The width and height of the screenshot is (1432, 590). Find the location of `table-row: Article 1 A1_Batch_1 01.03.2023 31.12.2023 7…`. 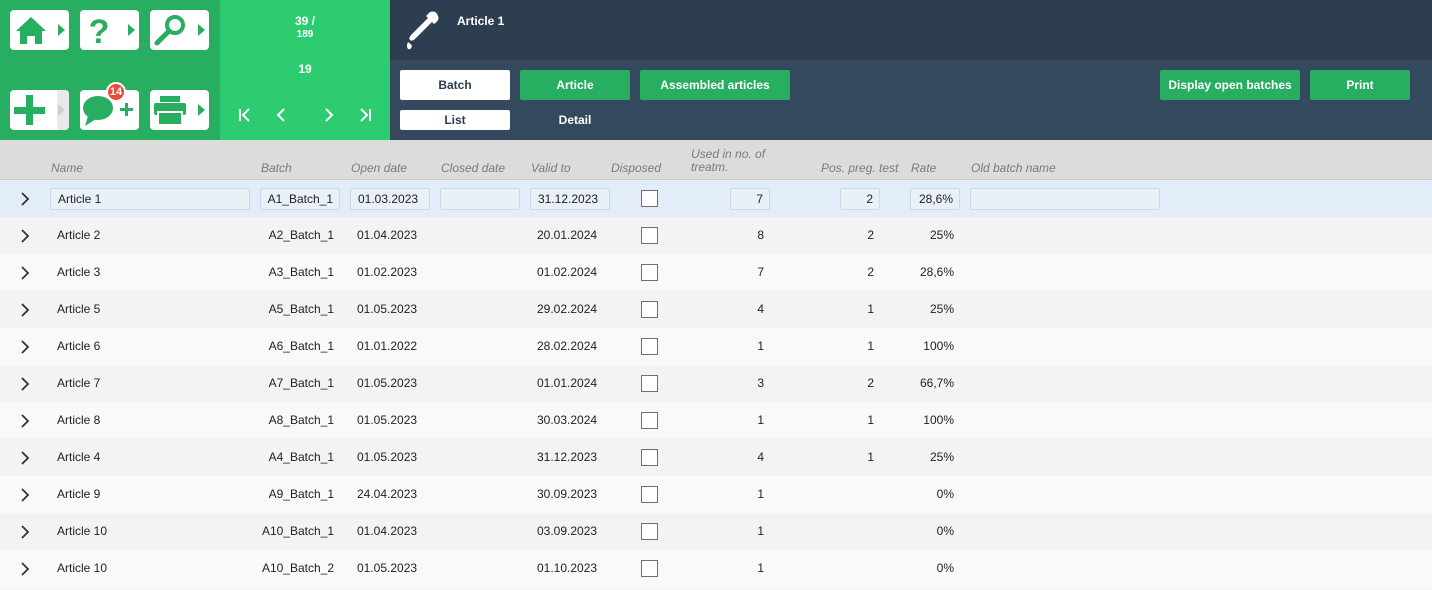

table-row: Article 1 A1_Batch_1 01.03.2023 31.12.2023 7… is located at coordinates (716, 198).